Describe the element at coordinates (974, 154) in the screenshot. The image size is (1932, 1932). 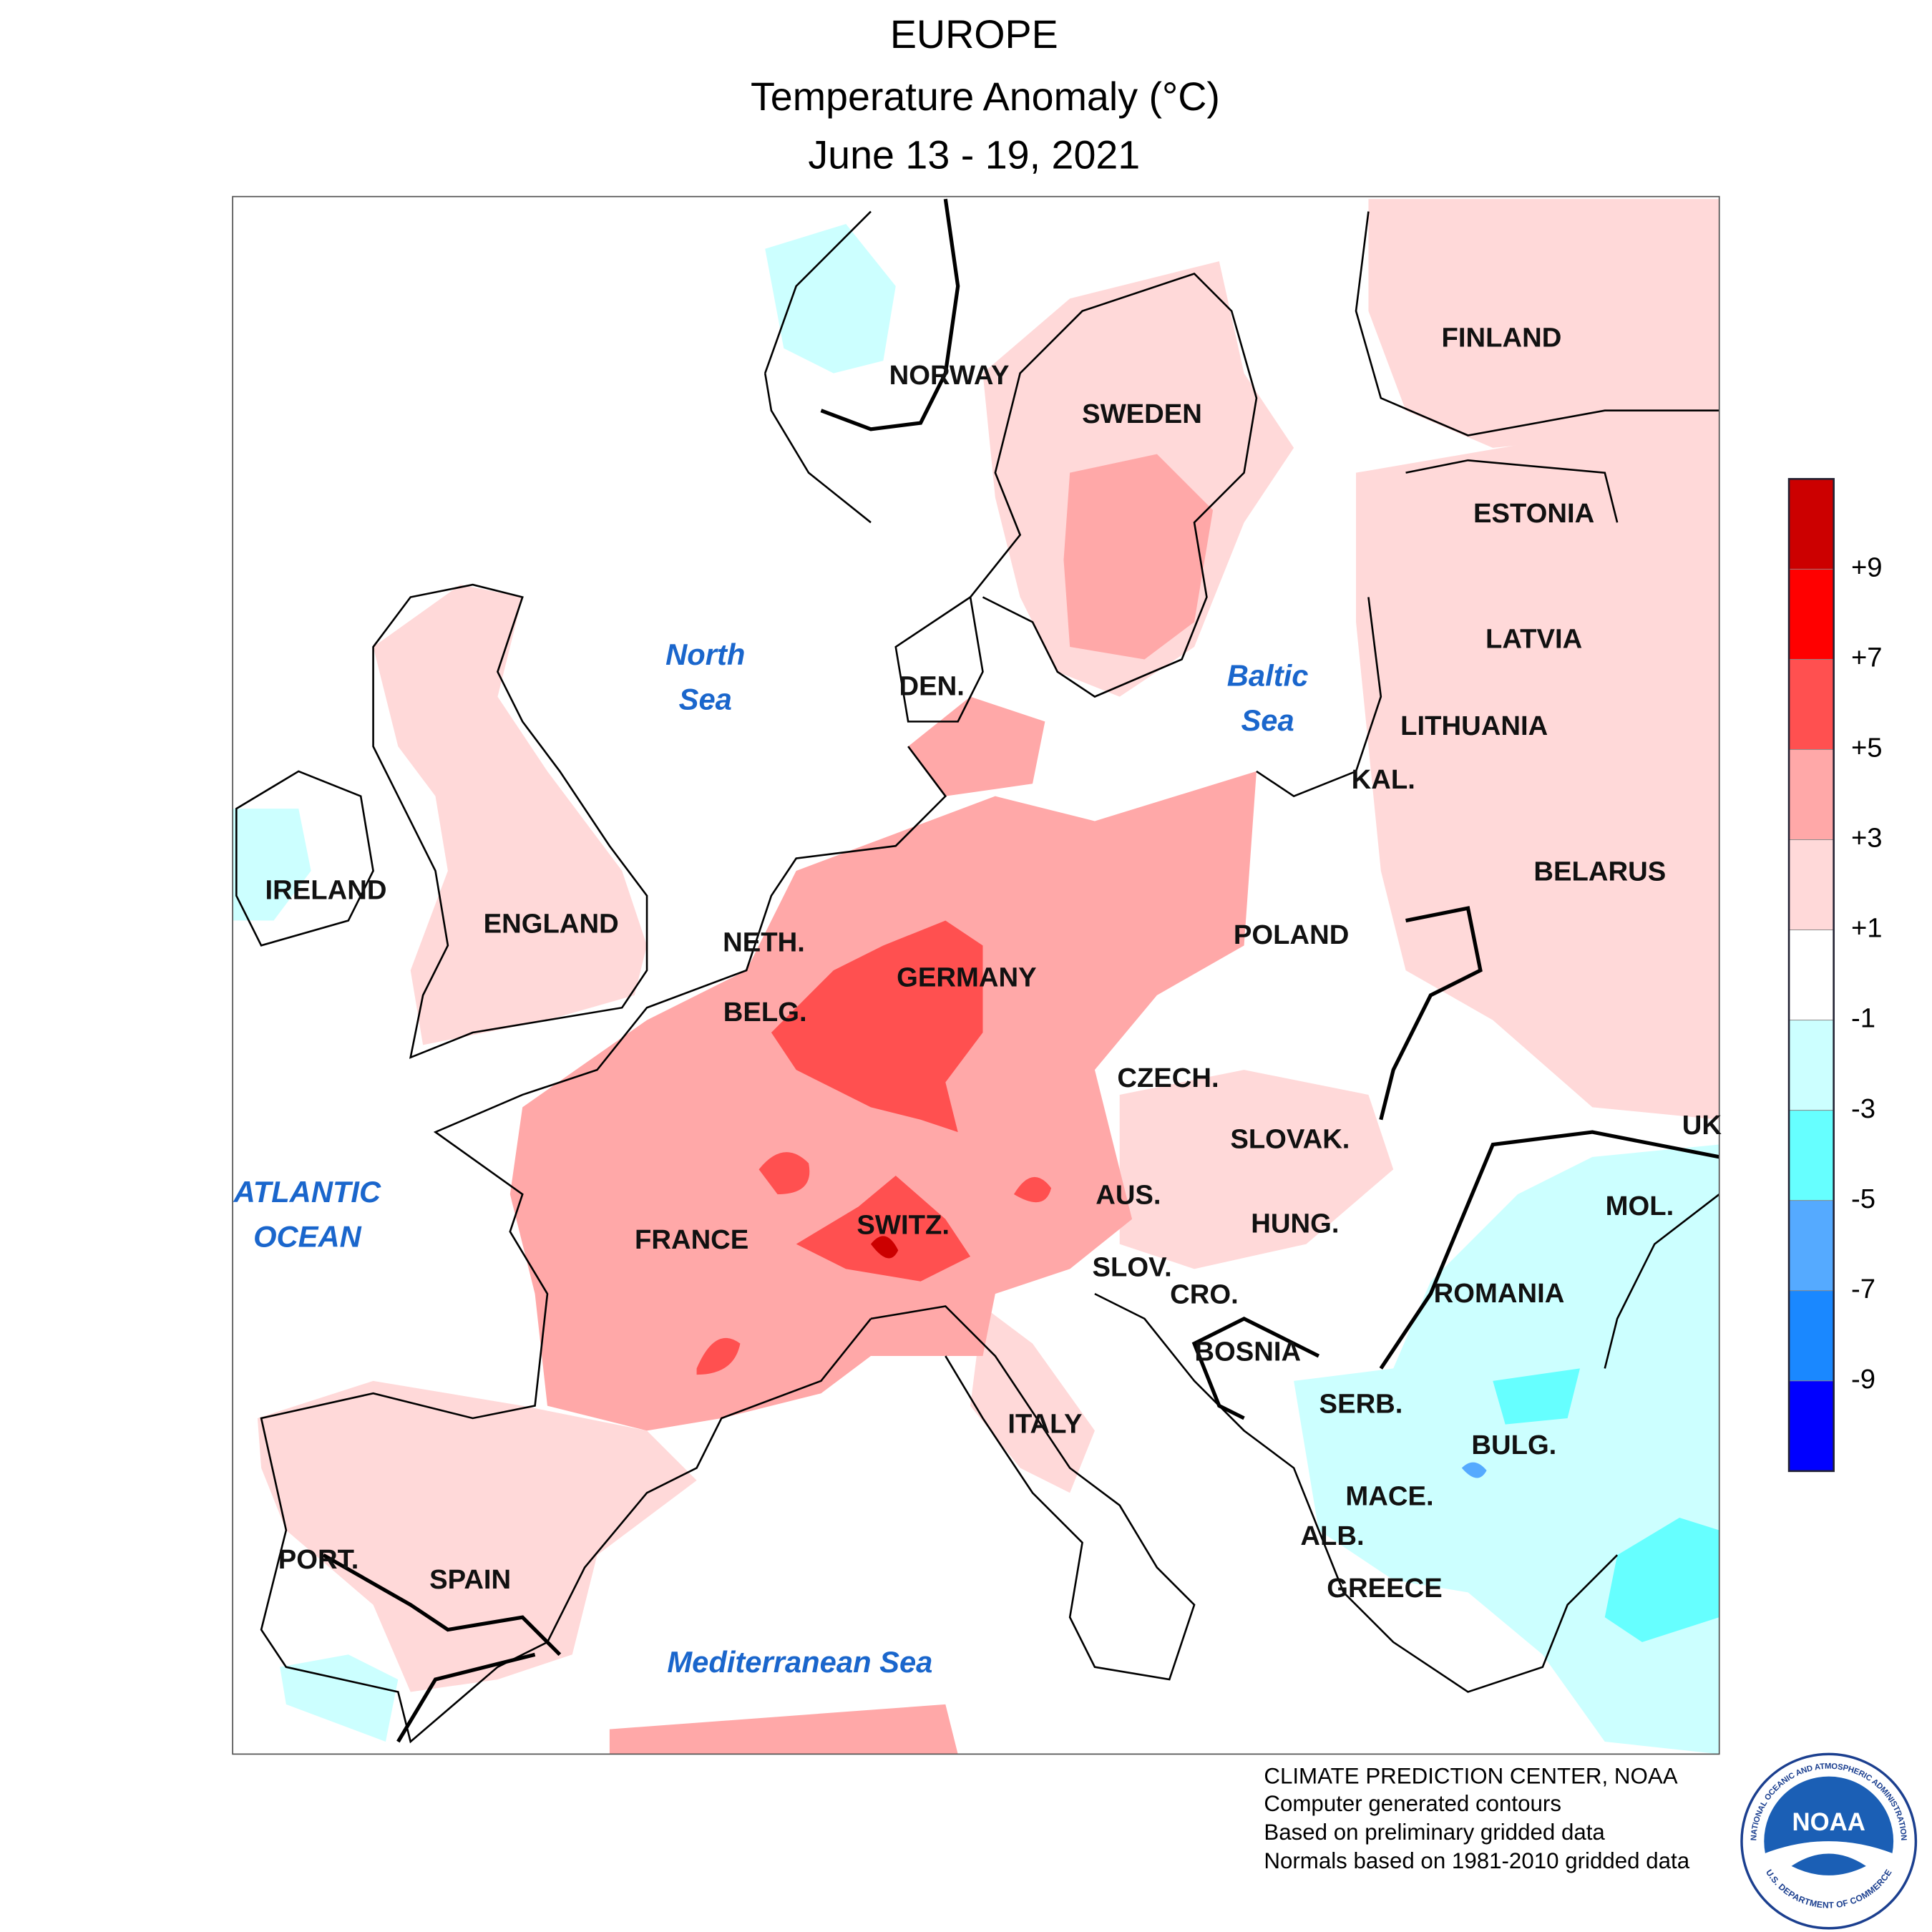
I see `period: June 13 - 19, 2021` at that location.